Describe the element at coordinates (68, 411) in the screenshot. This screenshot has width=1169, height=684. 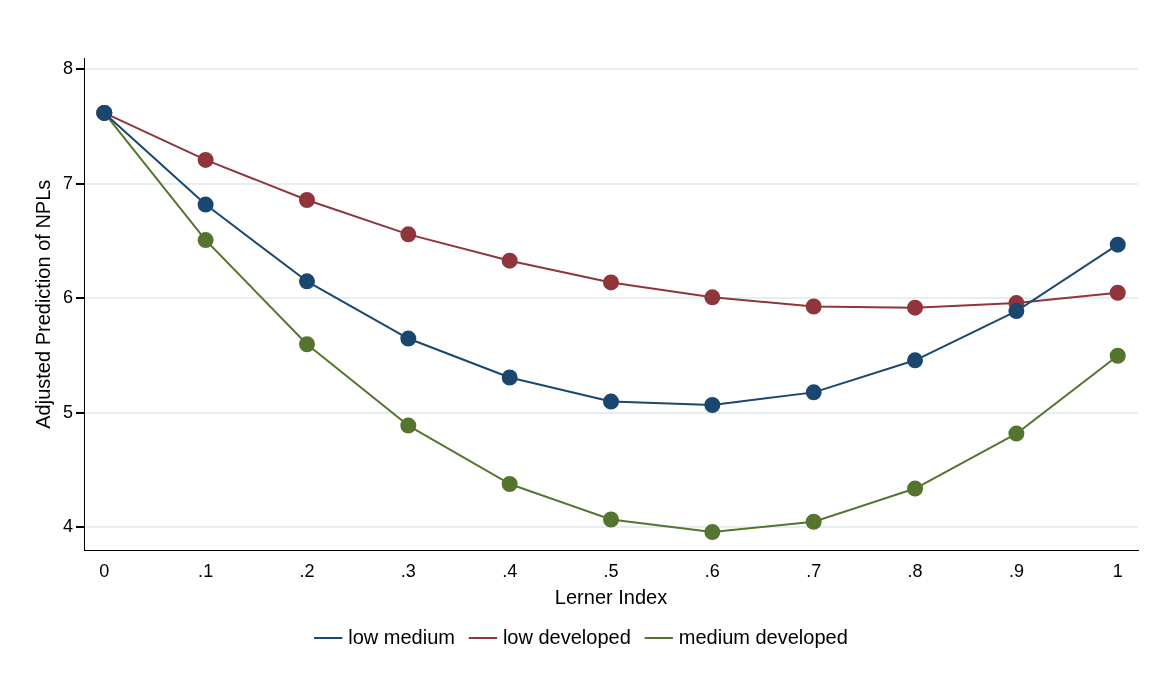
I see `y-tick-label: 5` at that location.